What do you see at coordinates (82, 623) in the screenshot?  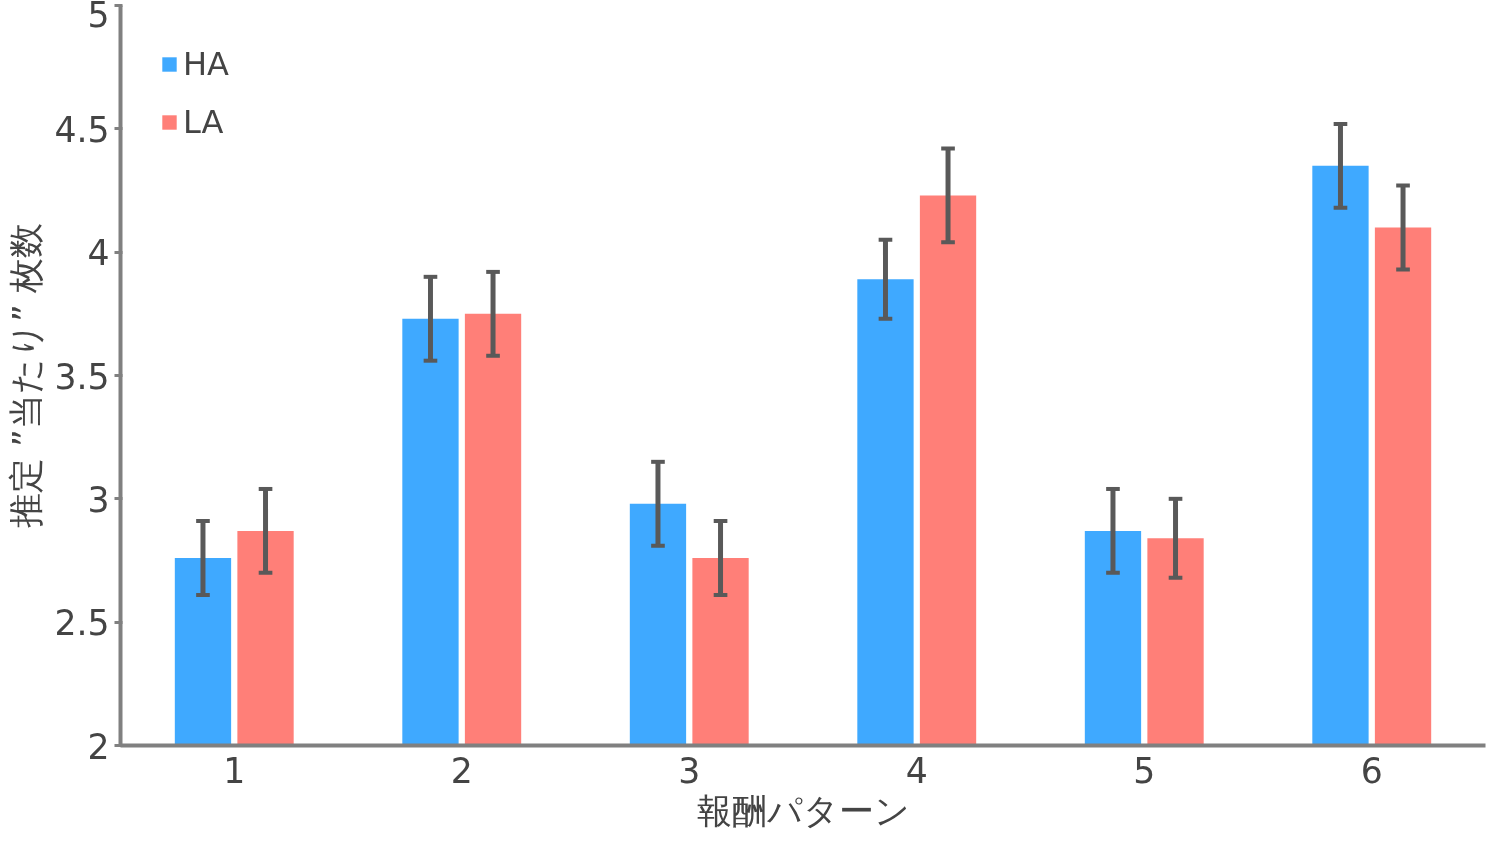 I see `y-tick-label: 2.5` at bounding box center [82, 623].